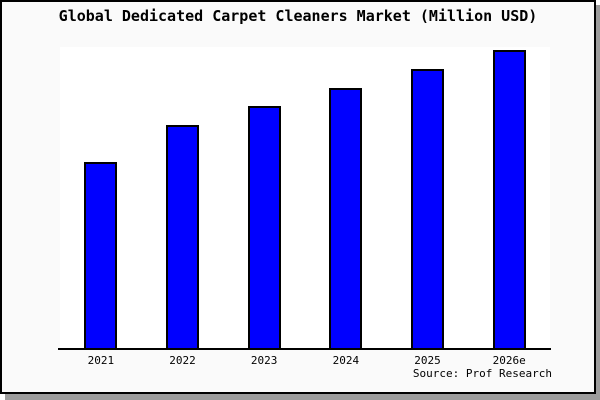  Describe the element at coordinates (305, 360) in the screenshot. I see `x-axis-labels: 2021 2022 2023 2024 2025 2026e` at that location.